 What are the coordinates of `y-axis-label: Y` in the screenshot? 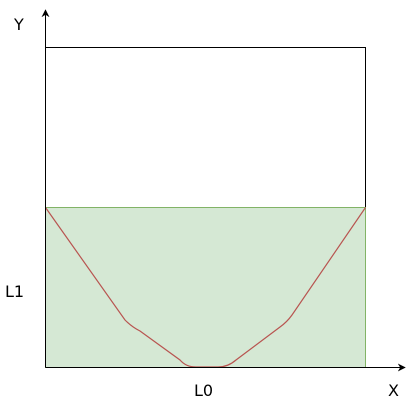 It's located at (18, 24).